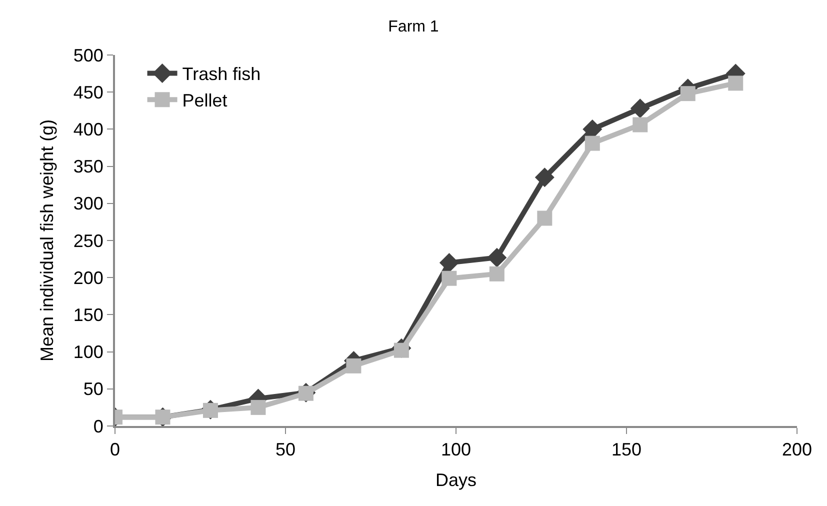 The height and width of the screenshot is (506, 827). Describe the element at coordinates (88, 55) in the screenshot. I see `y-tick-label: 500` at that location.